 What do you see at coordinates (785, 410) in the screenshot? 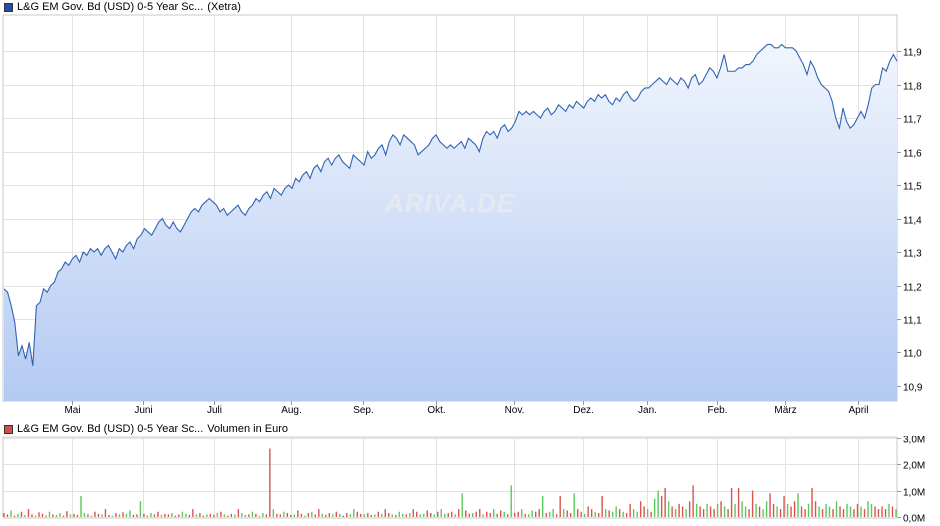
I see `price-x-tick-label: März` at bounding box center [785, 410].